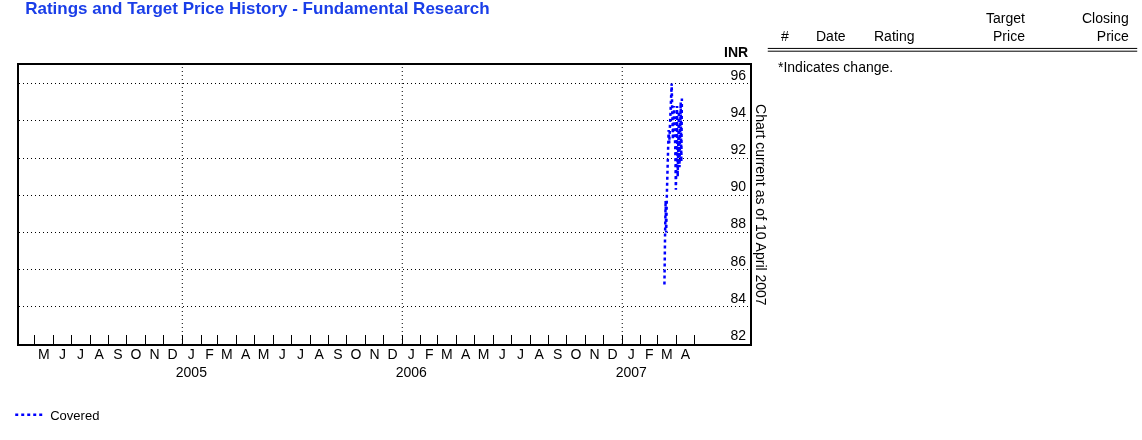  I want to click on chart-title: Ratings and Target Price History - Fundamental Research, so click(257, 9).